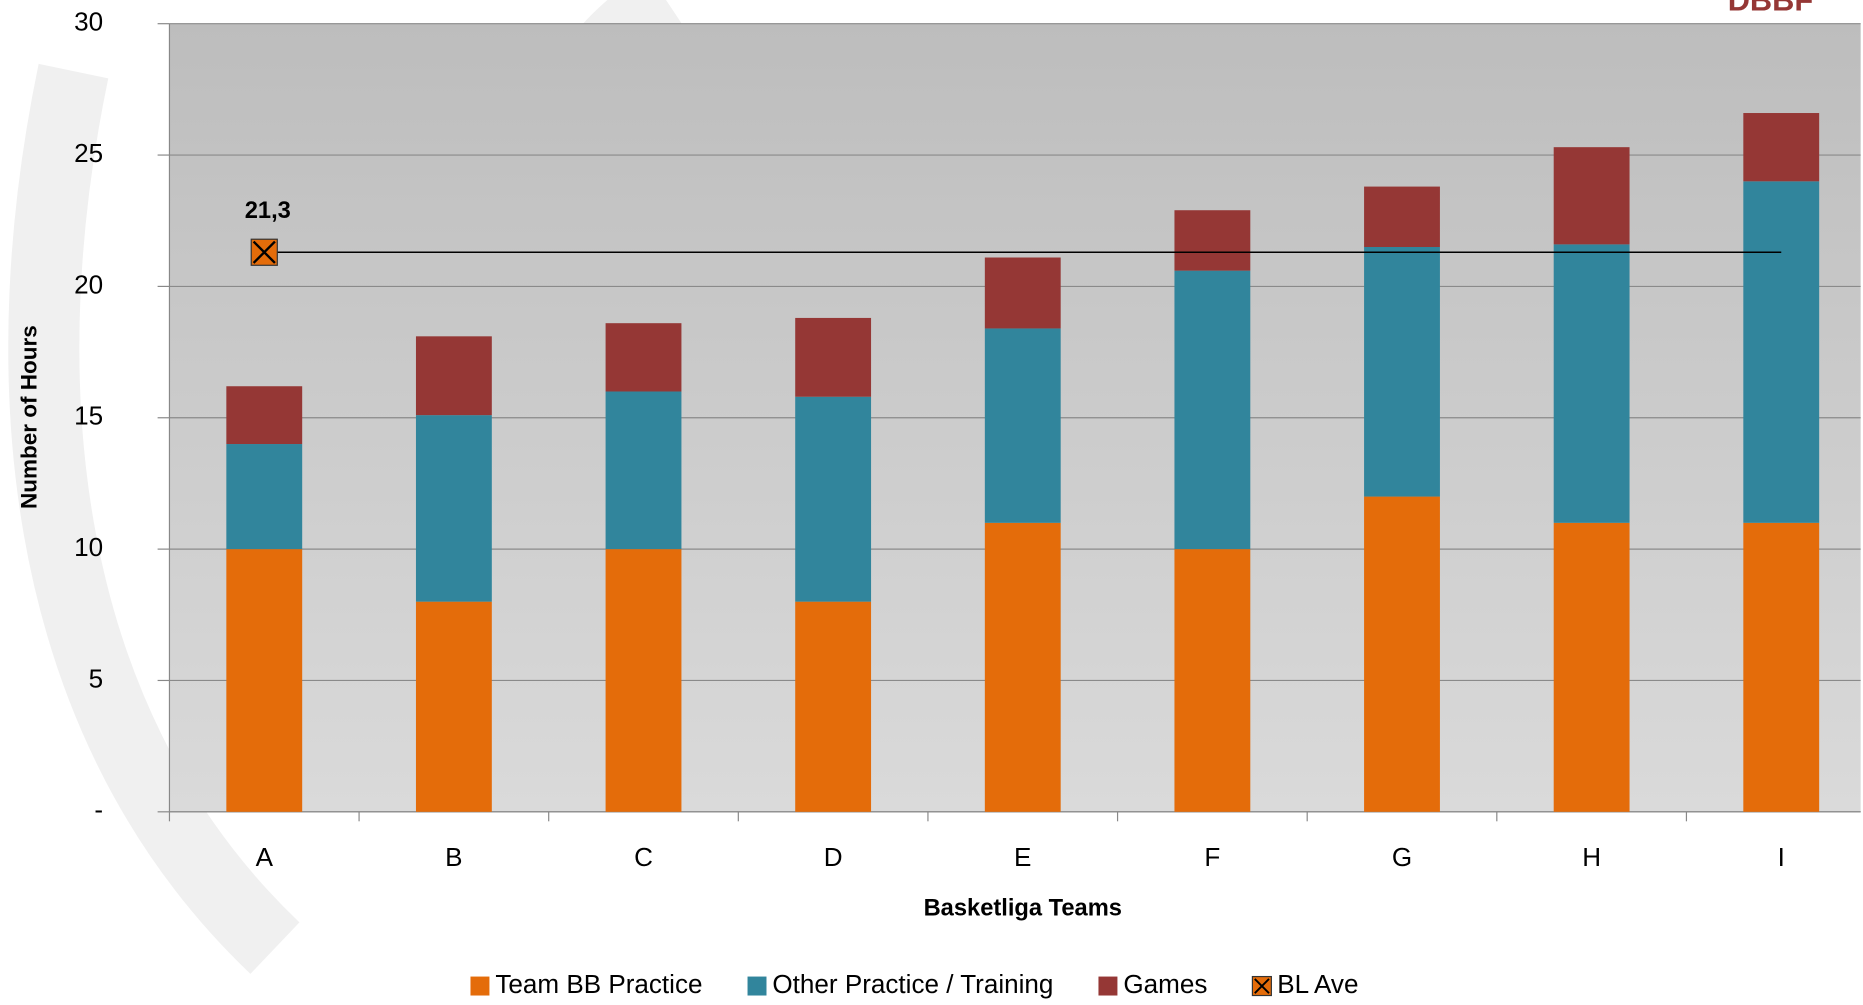 The width and height of the screenshot is (1863, 1005). I want to click on average-marker, so click(264, 252).